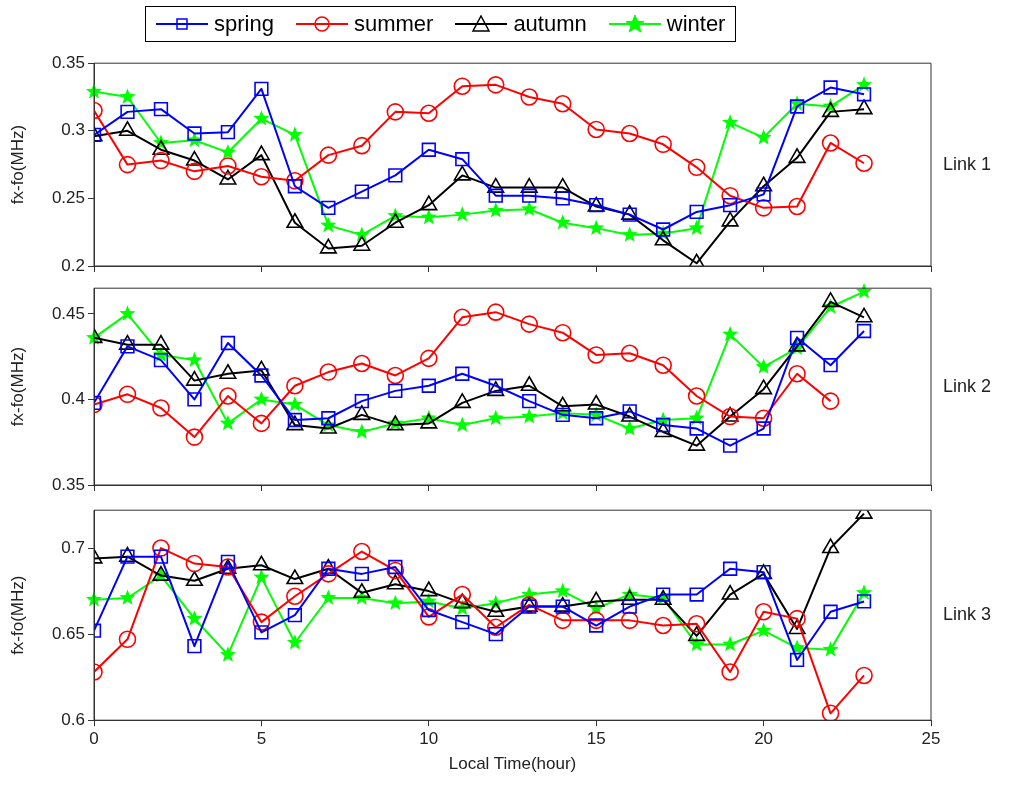 The height and width of the screenshot is (785, 1011). I want to click on text: Link 3, so click(967, 614).